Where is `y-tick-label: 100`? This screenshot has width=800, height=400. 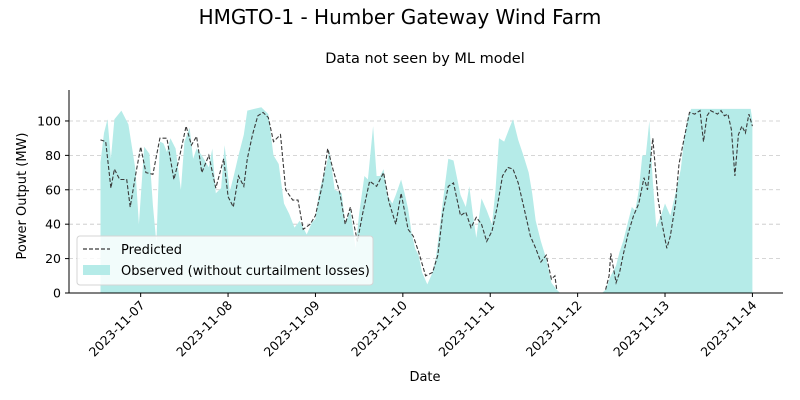
y-tick-label: 100 is located at coordinates (49, 120).